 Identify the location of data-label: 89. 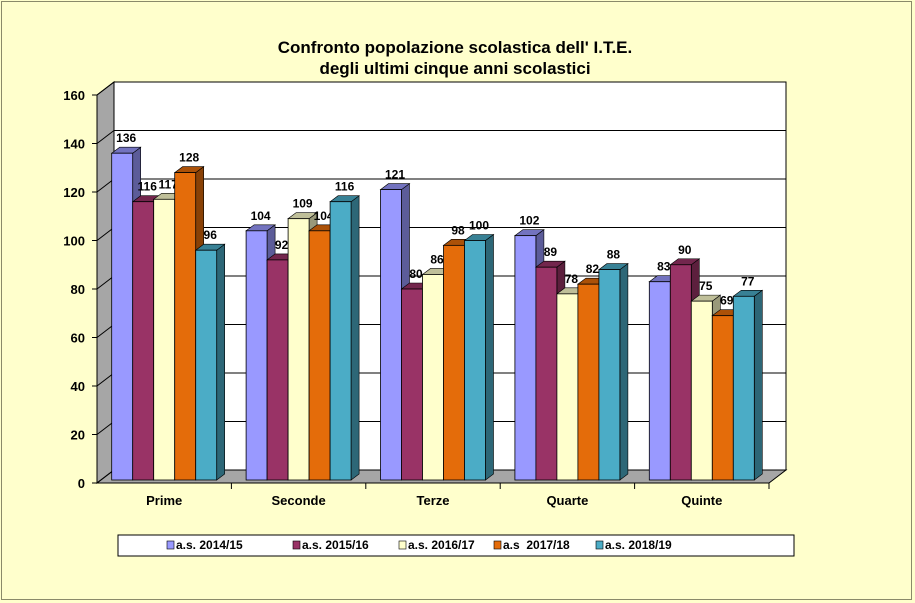
(551, 252).